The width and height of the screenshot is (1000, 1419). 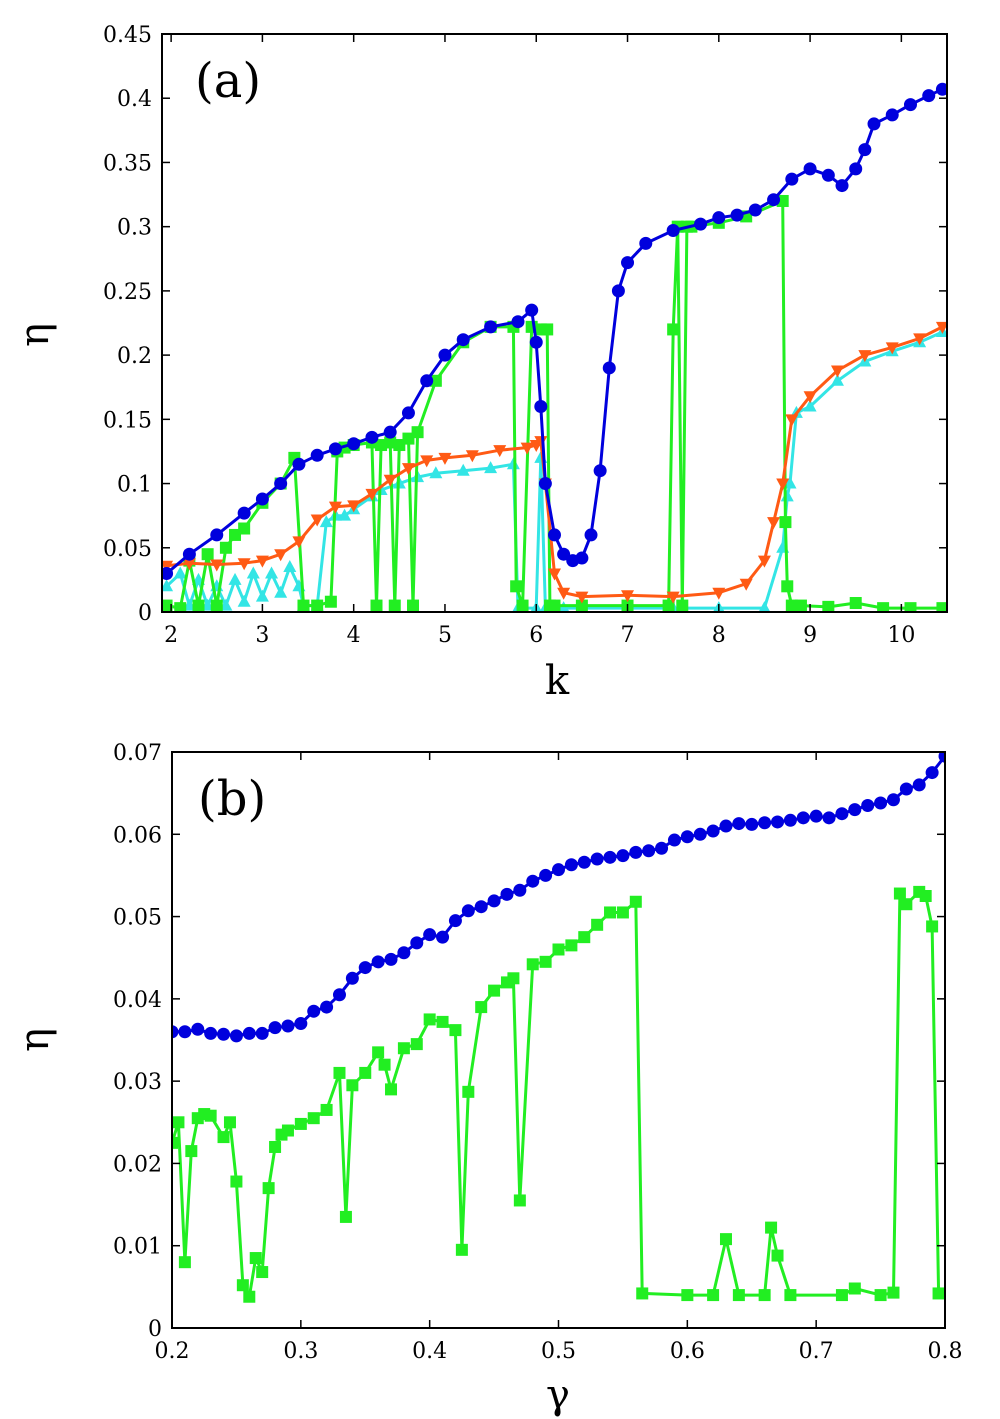 What do you see at coordinates (127, 549) in the screenshot?
I see `y-tick-label: 0.05` at bounding box center [127, 549].